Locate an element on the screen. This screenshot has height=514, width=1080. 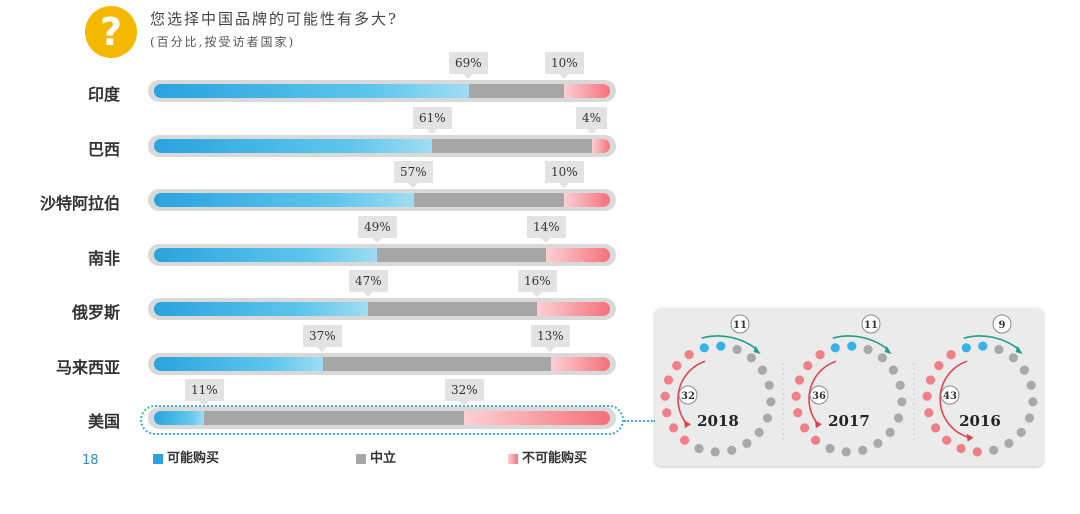
data-label-likely: 57% is located at coordinates (413, 174).